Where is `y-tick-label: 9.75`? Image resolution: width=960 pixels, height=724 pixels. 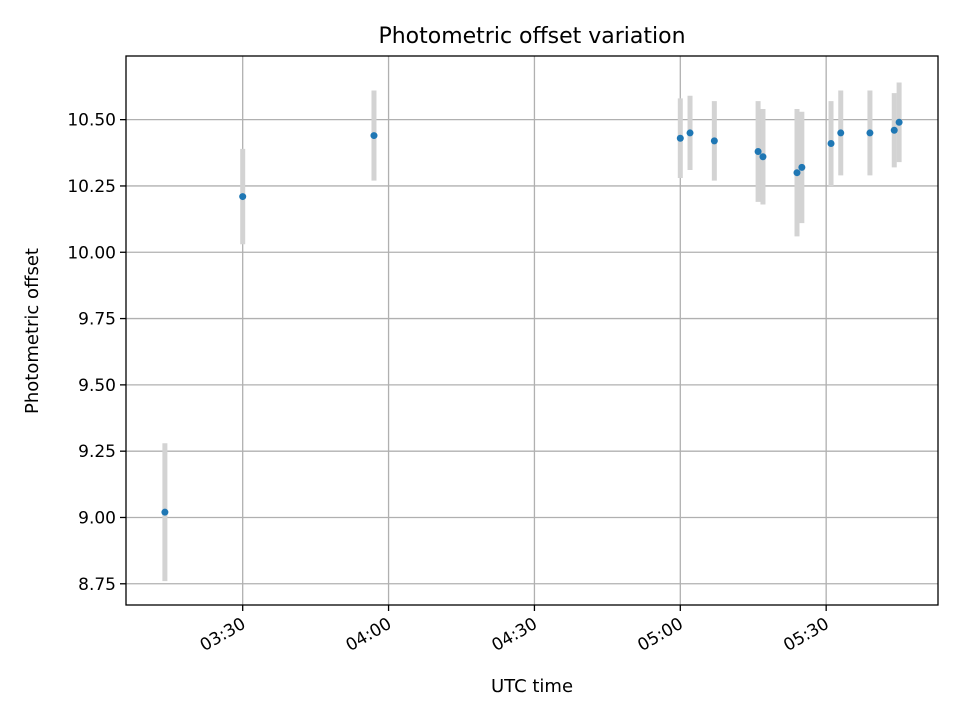
y-tick-label: 9.75 is located at coordinates (97, 320).